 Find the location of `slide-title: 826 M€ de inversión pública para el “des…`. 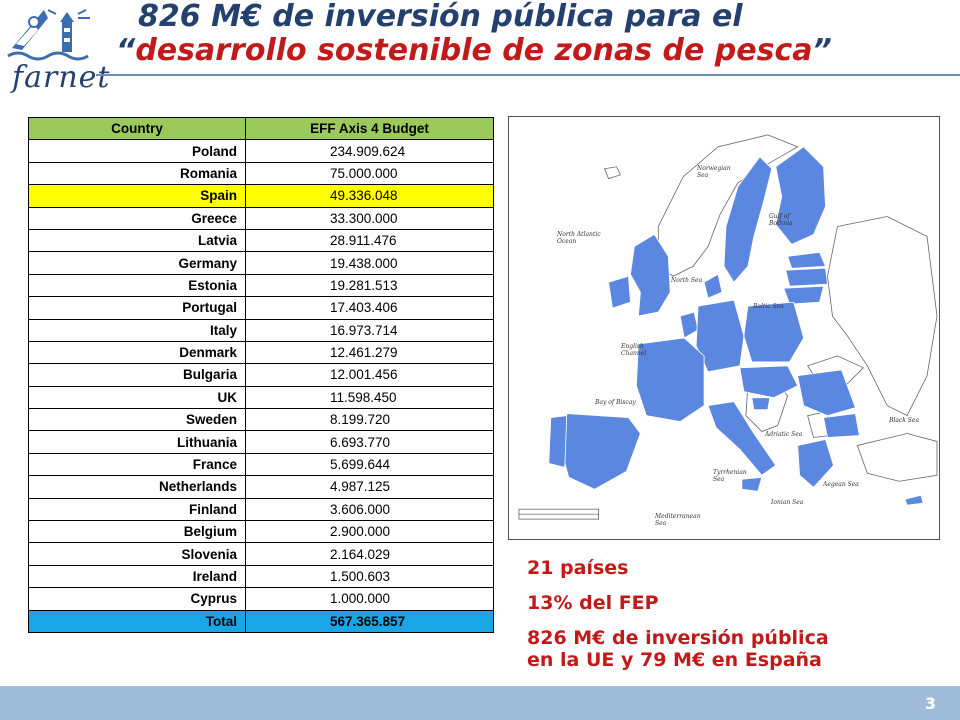

slide-title: 826 M€ de inversión pública para el “des… is located at coordinates (518, 34).